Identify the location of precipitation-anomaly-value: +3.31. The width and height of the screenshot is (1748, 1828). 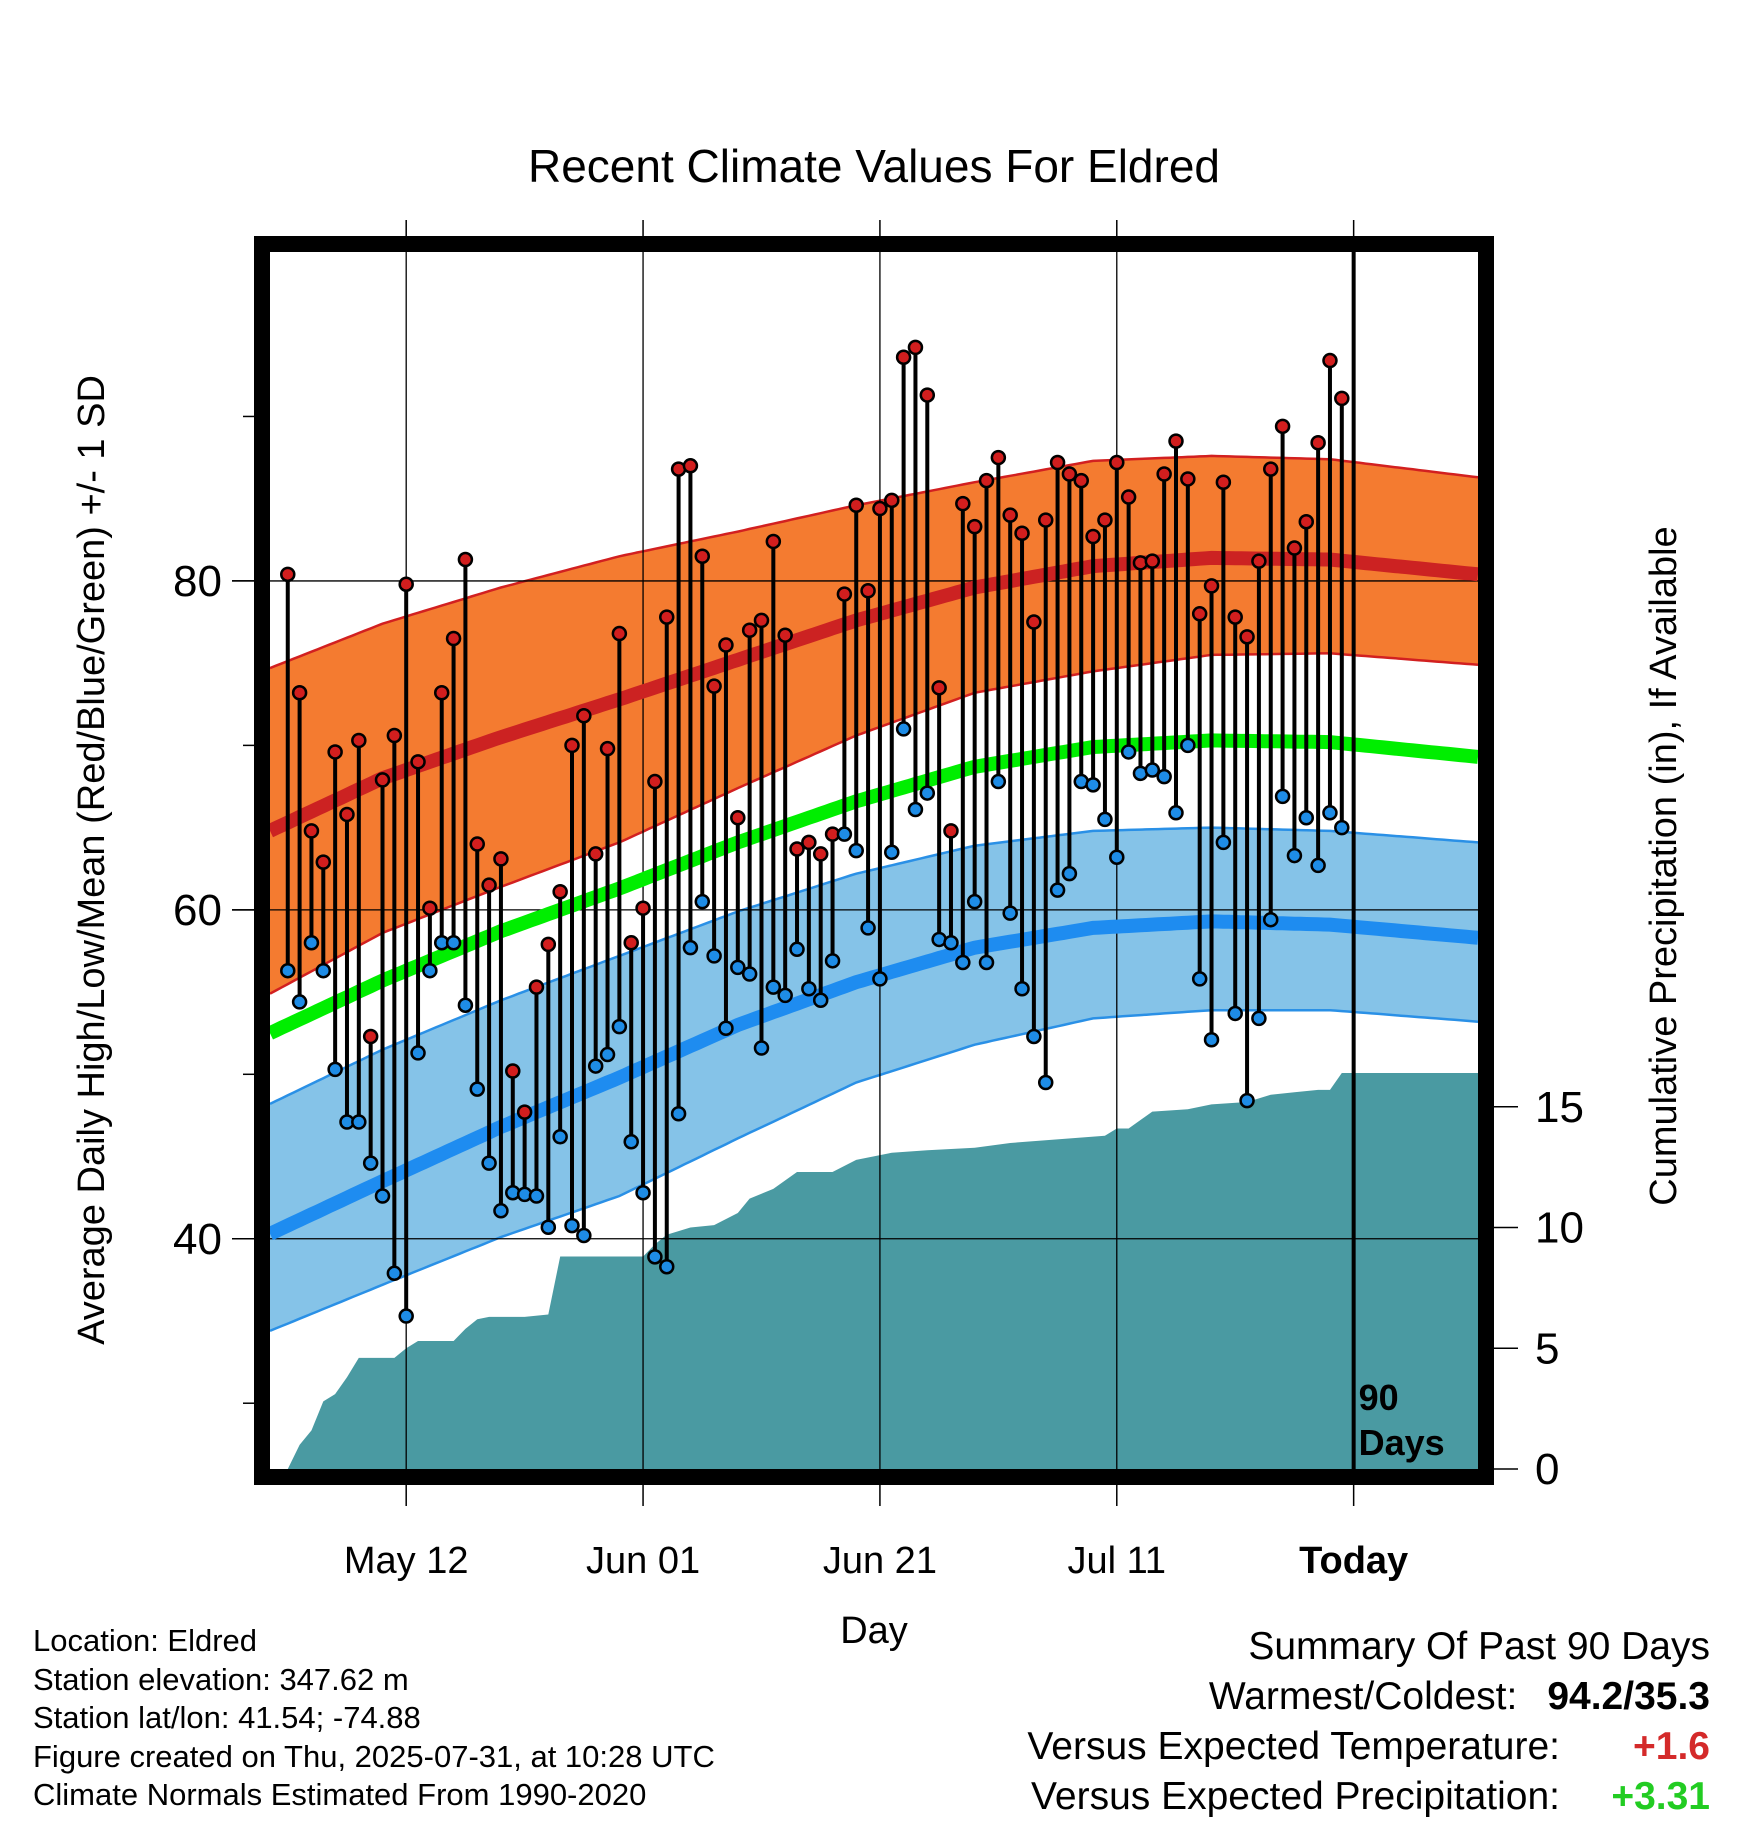
(1660, 1796).